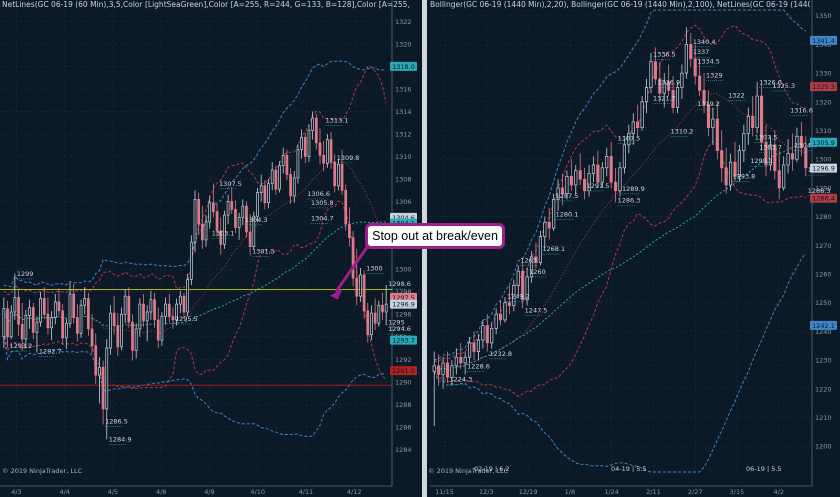 This screenshot has width=840, height=497. Describe the element at coordinates (256, 220) in the screenshot. I see `price-annotation: 1304.3` at that location.